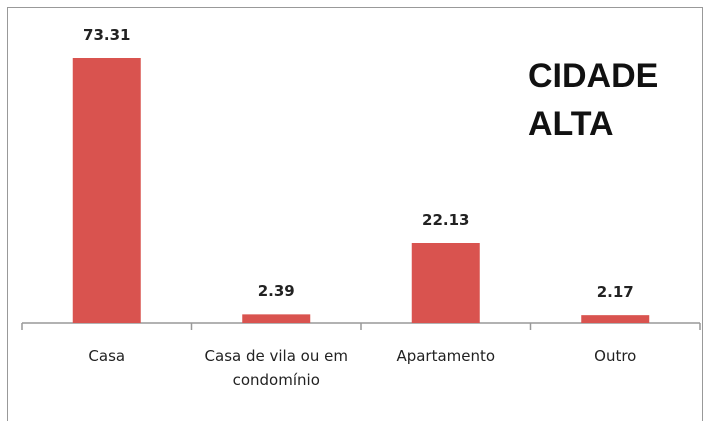 The height and width of the screenshot is (421, 706). Describe the element at coordinates (593, 100) in the screenshot. I see `chart-title: CIDADE ALTA` at that location.